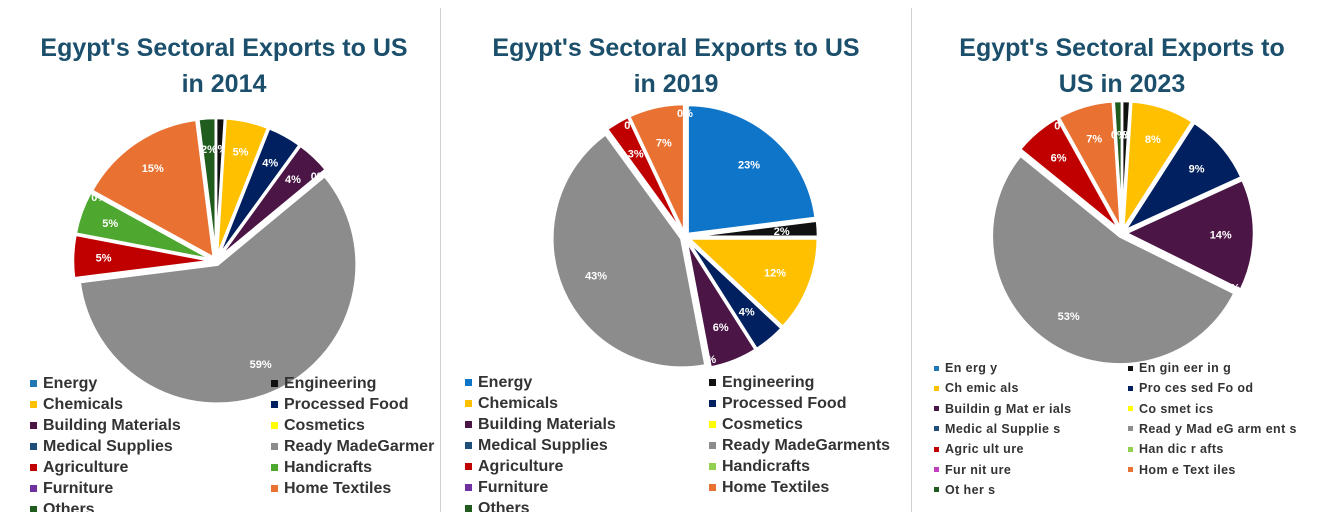  Describe the element at coordinates (768, 382) in the screenshot. I see `legend-label: Engineering` at that location.